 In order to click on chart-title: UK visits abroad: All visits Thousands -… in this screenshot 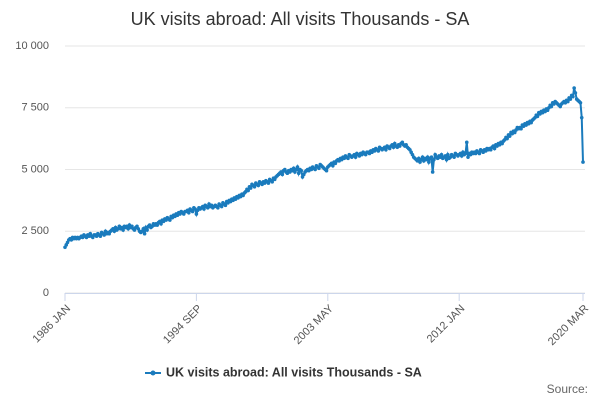, I will do `click(300, 19)`.